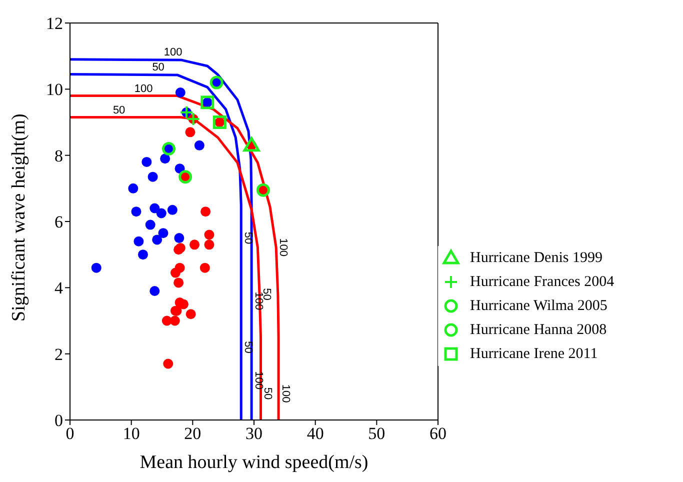  I want to click on y-tick-label: 10, so click(54, 90).